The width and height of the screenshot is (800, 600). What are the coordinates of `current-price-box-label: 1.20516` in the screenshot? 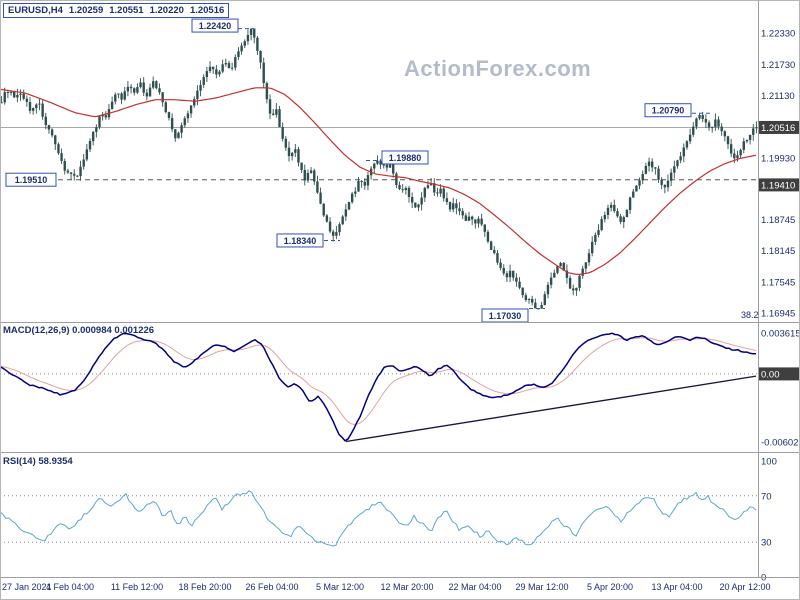 It's located at (778, 128).